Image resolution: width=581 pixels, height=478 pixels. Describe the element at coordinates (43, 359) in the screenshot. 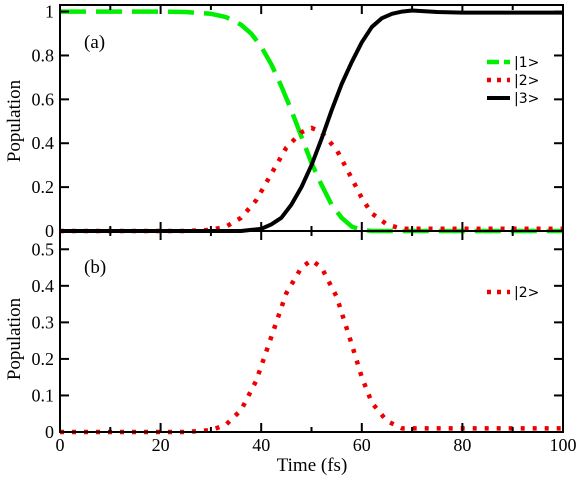

I see `panel-b-y-tick-label: 0.2` at that location.